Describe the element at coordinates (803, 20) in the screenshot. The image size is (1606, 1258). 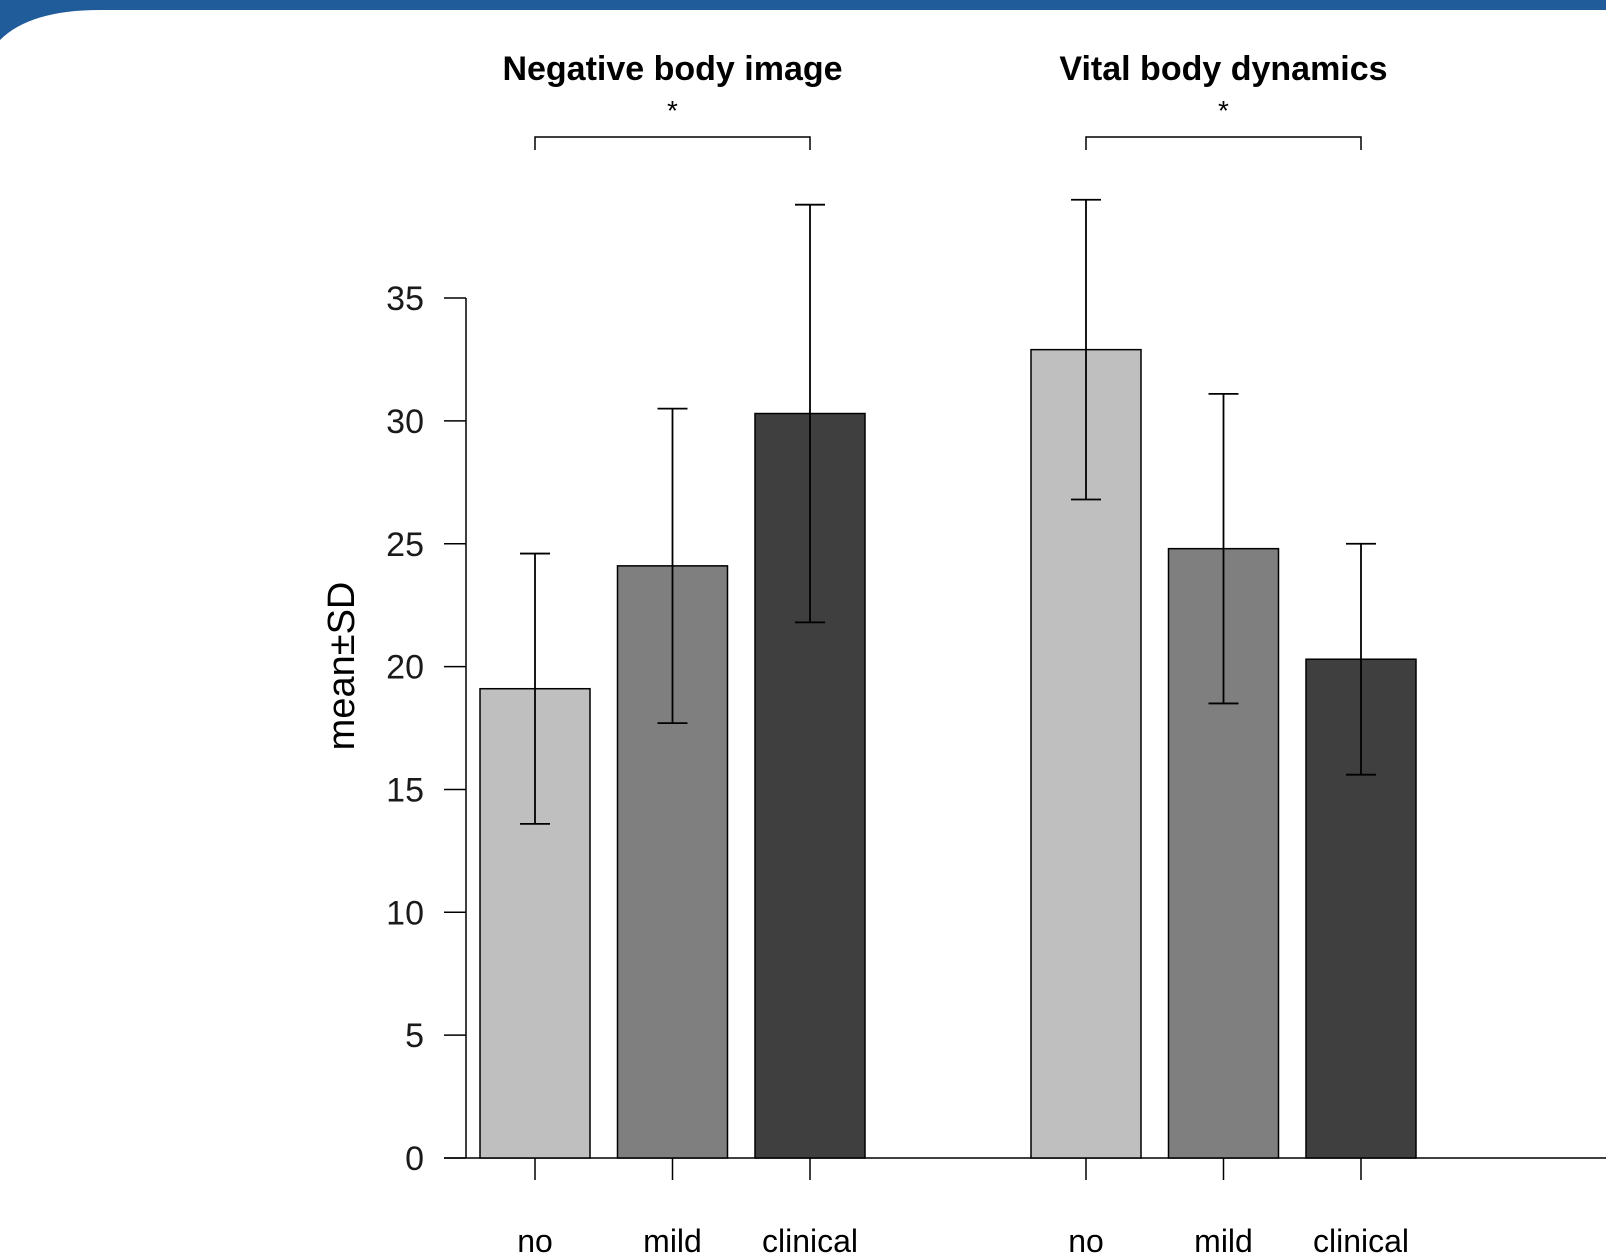
I see `top-banner` at that location.